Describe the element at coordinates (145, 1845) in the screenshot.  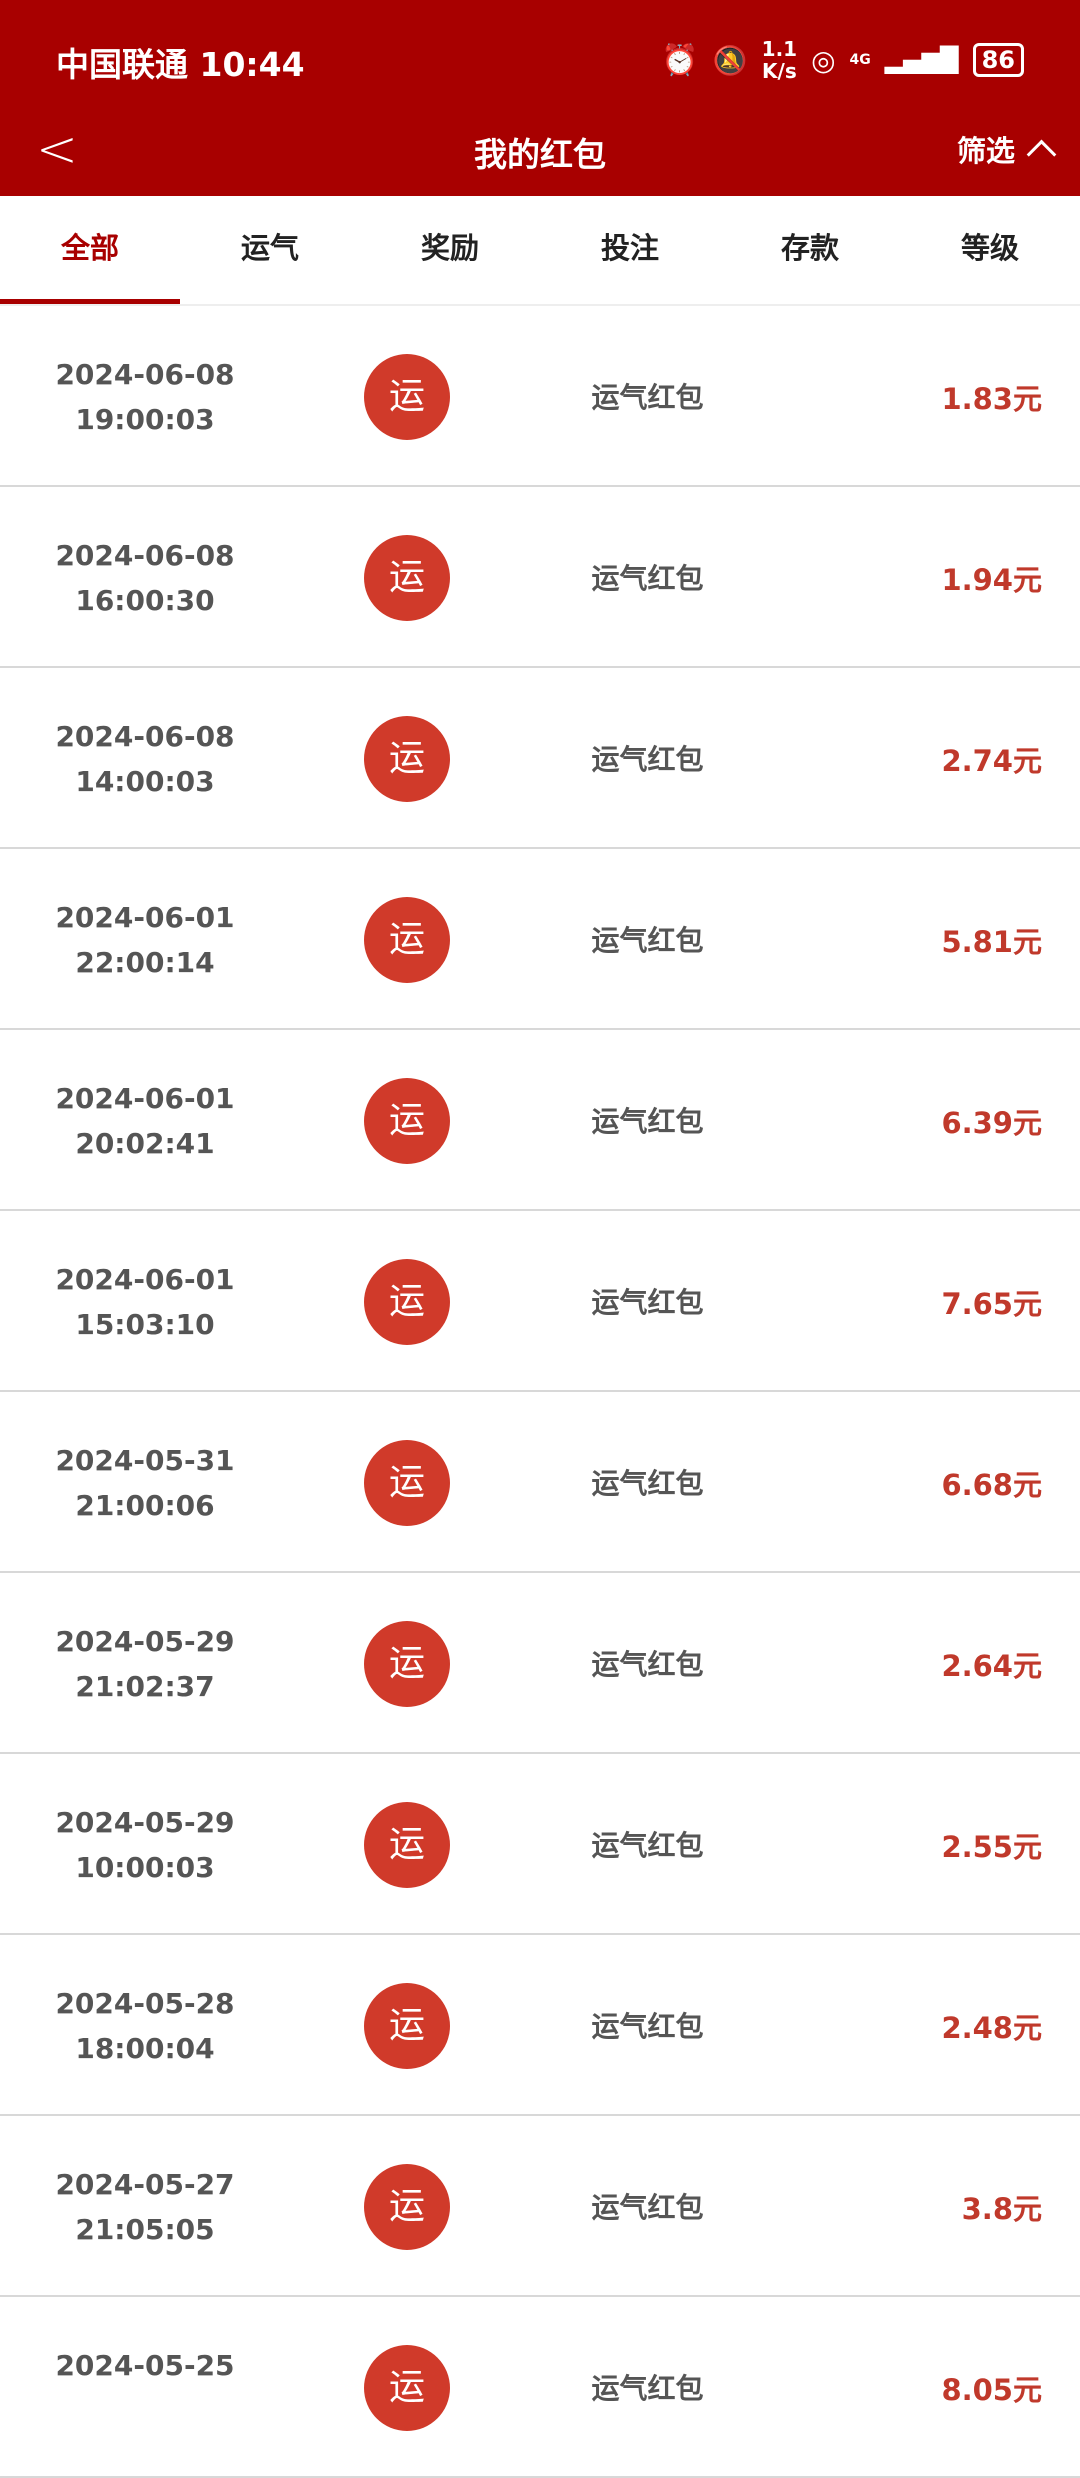
I see `datetime: 2024-05-29 10:00:03` at that location.